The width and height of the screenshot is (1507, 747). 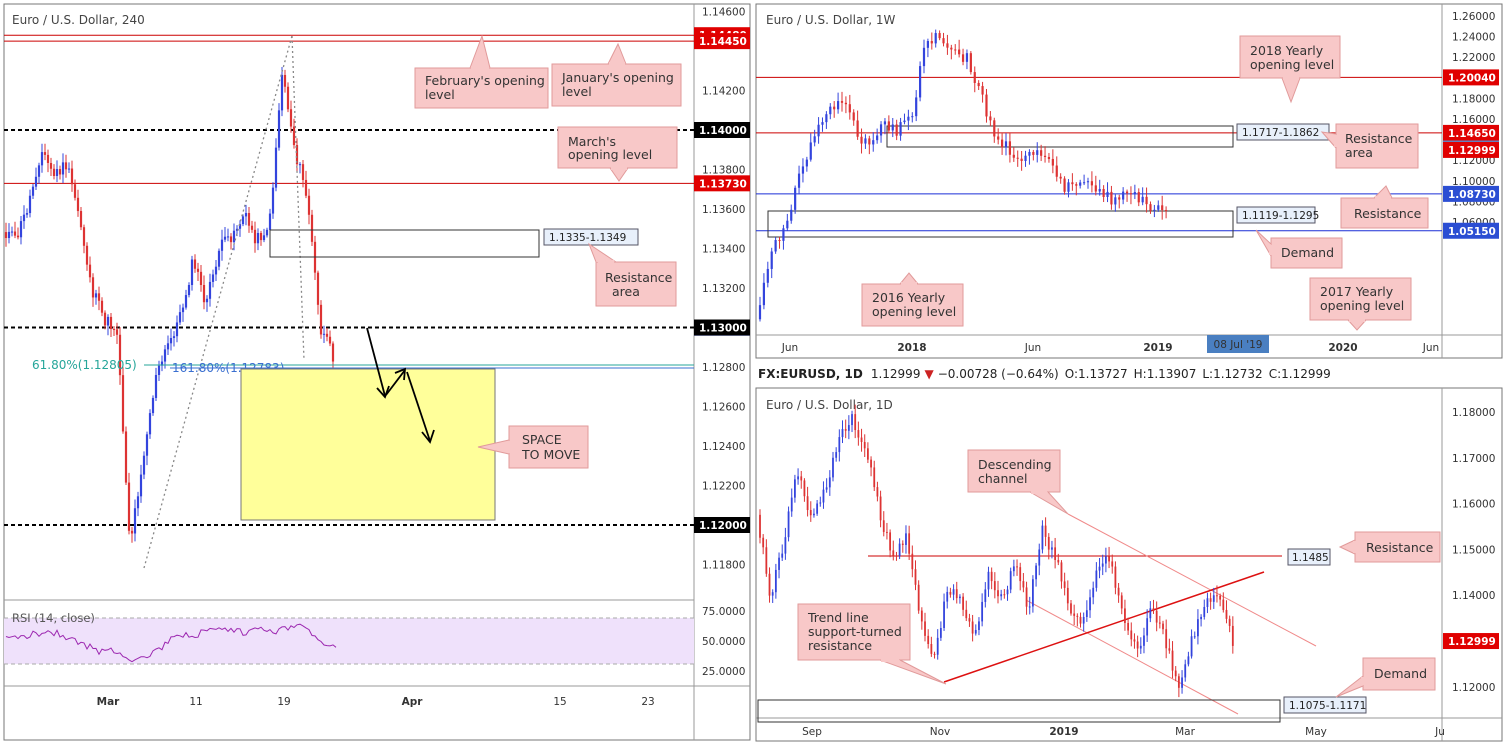 What do you see at coordinates (413, 702) in the screenshot?
I see `x-tick-label: Apr` at bounding box center [413, 702].